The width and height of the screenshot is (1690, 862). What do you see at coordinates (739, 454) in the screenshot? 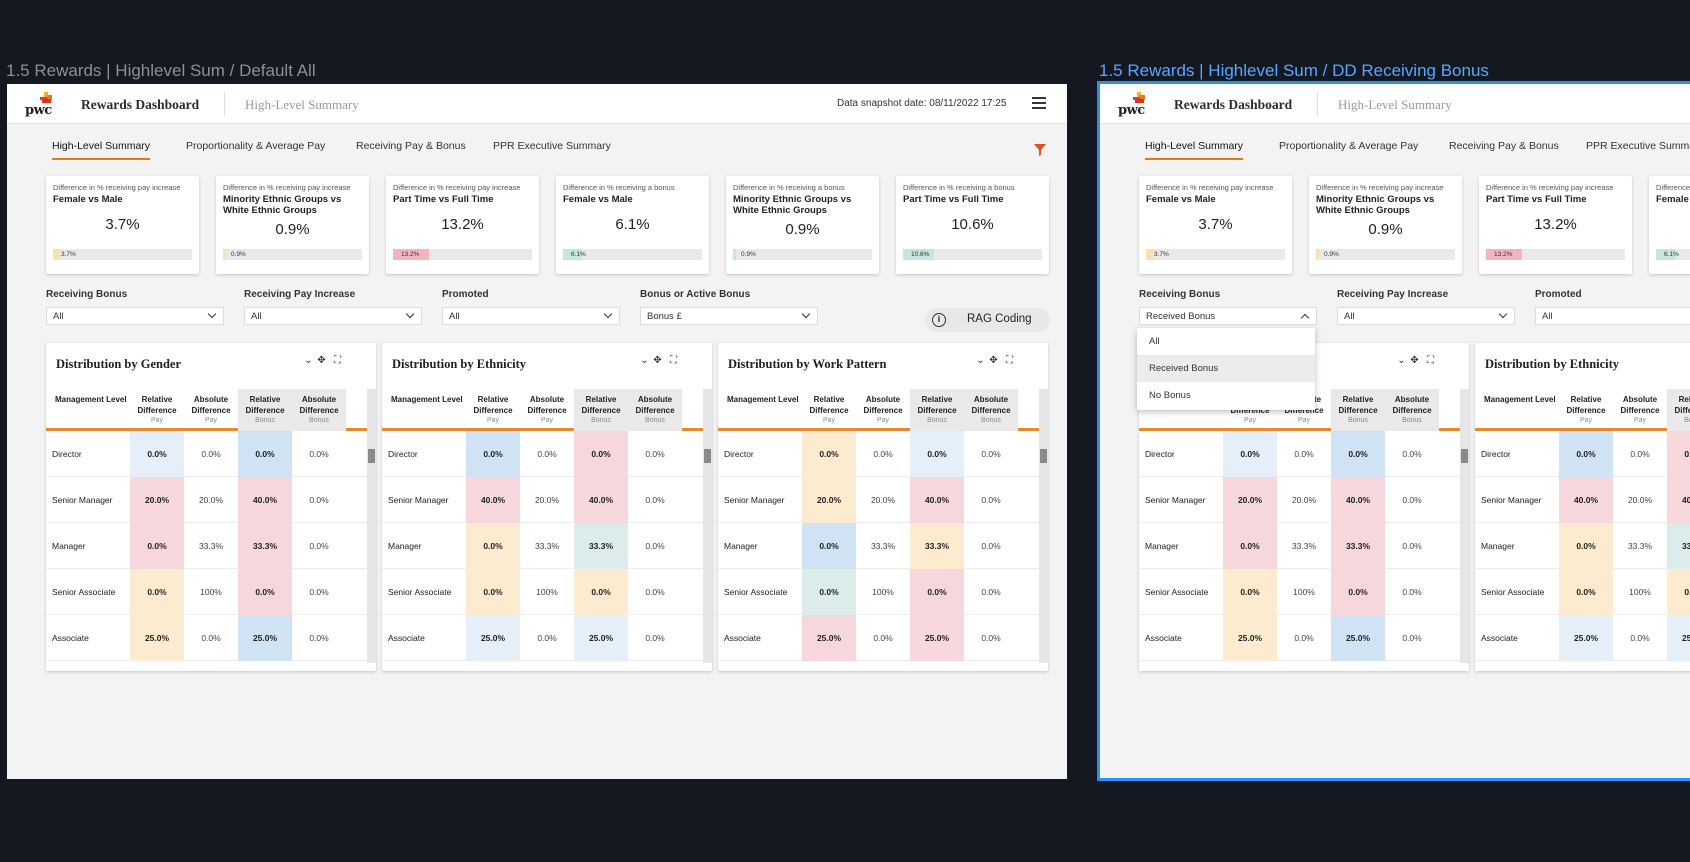
I see `level-cell: Director` at bounding box center [739, 454].